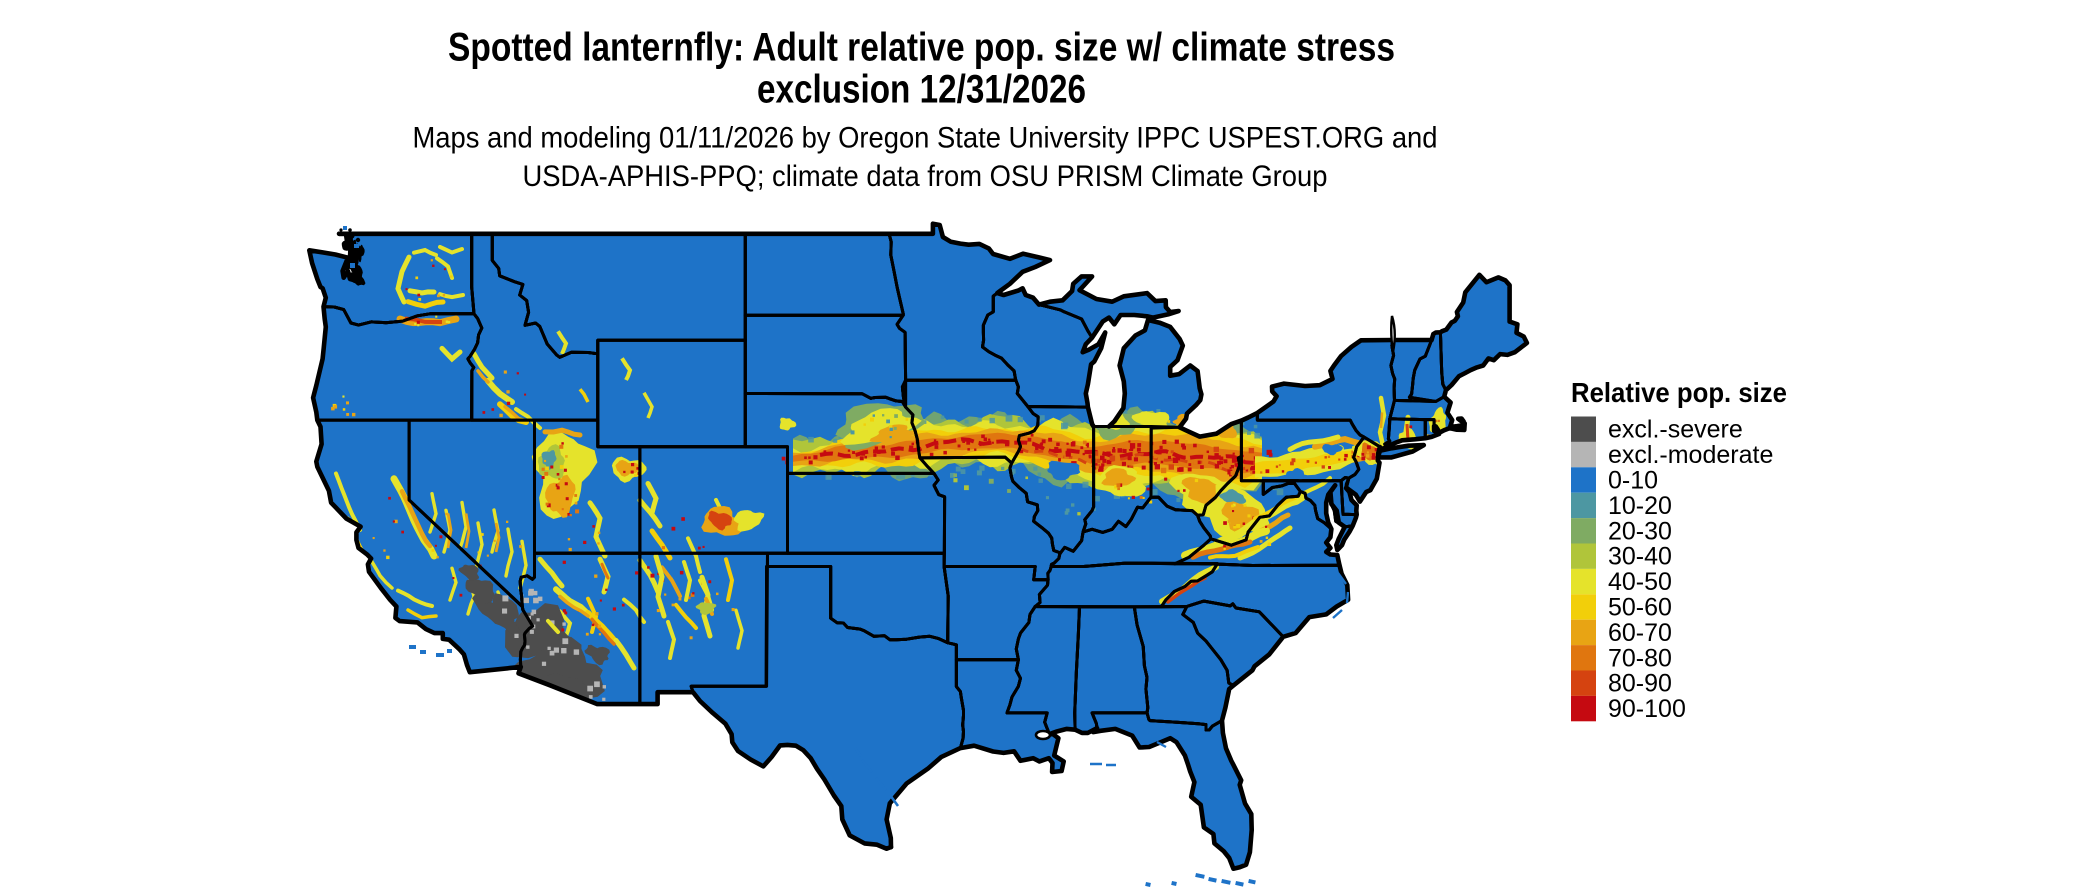  I want to click on svg-text: excl.-severe, so click(1675, 430).